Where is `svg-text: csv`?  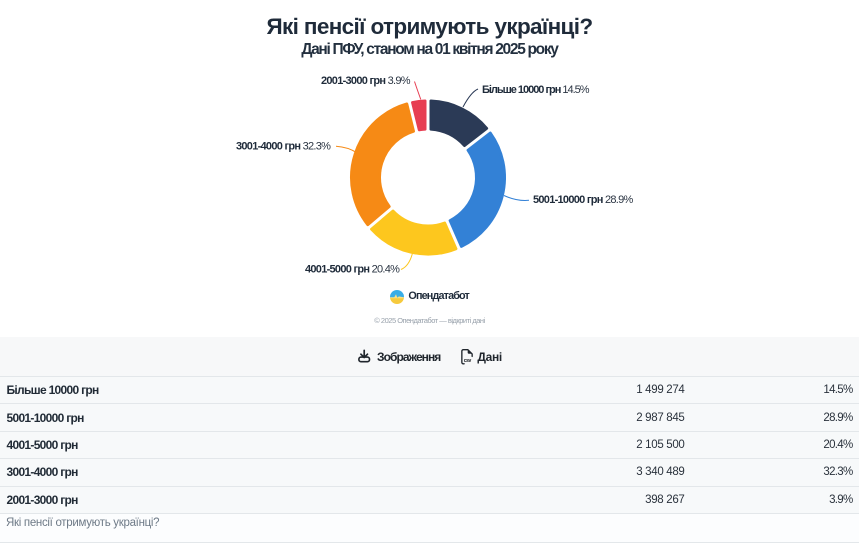
svg-text: csv is located at coordinates (468, 361).